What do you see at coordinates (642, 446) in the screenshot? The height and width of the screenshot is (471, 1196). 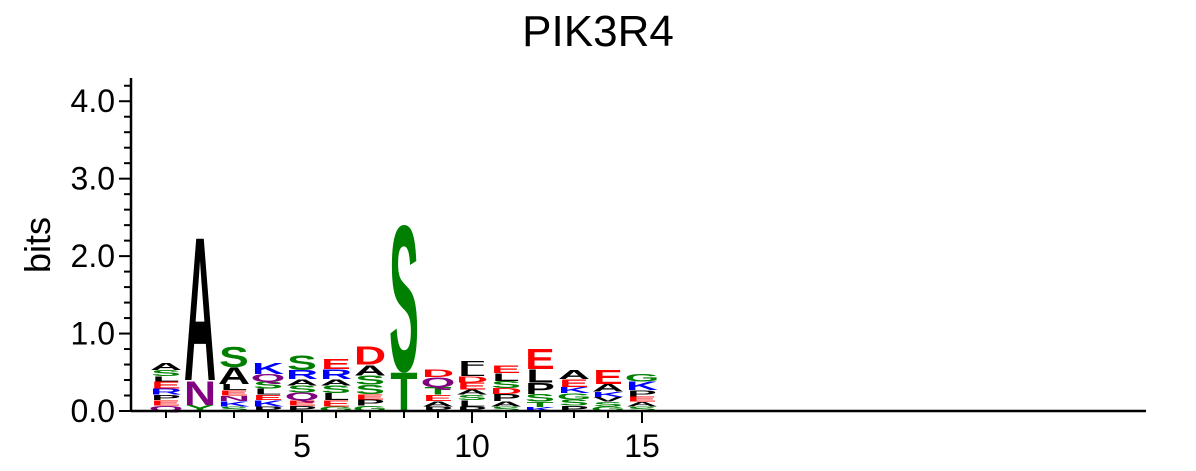 I see `x-tick-label: 15` at bounding box center [642, 446].